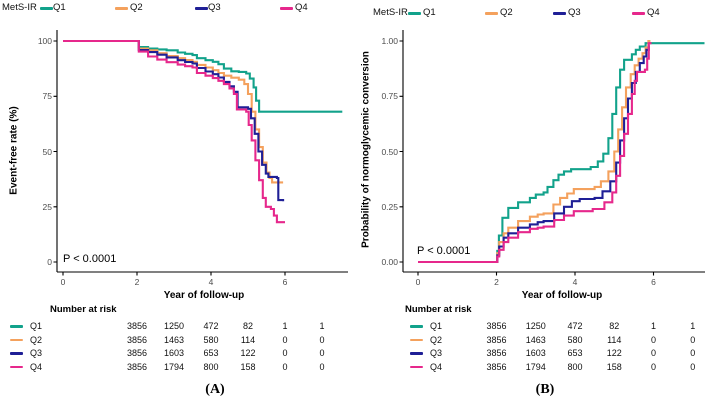 The width and height of the screenshot is (709, 404). What do you see at coordinates (16, 367) in the screenshot?
I see `risk-swatch-q4` at bounding box center [16, 367].